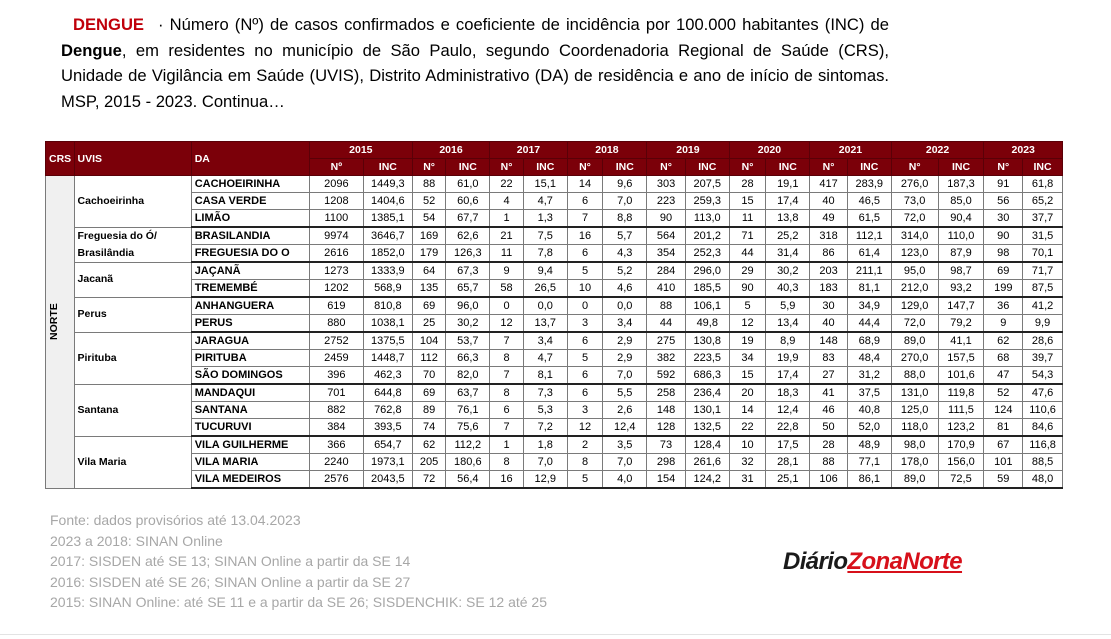 The image size is (1111, 639). What do you see at coordinates (666, 427) in the screenshot?
I see `value-cell: 128` at bounding box center [666, 427].